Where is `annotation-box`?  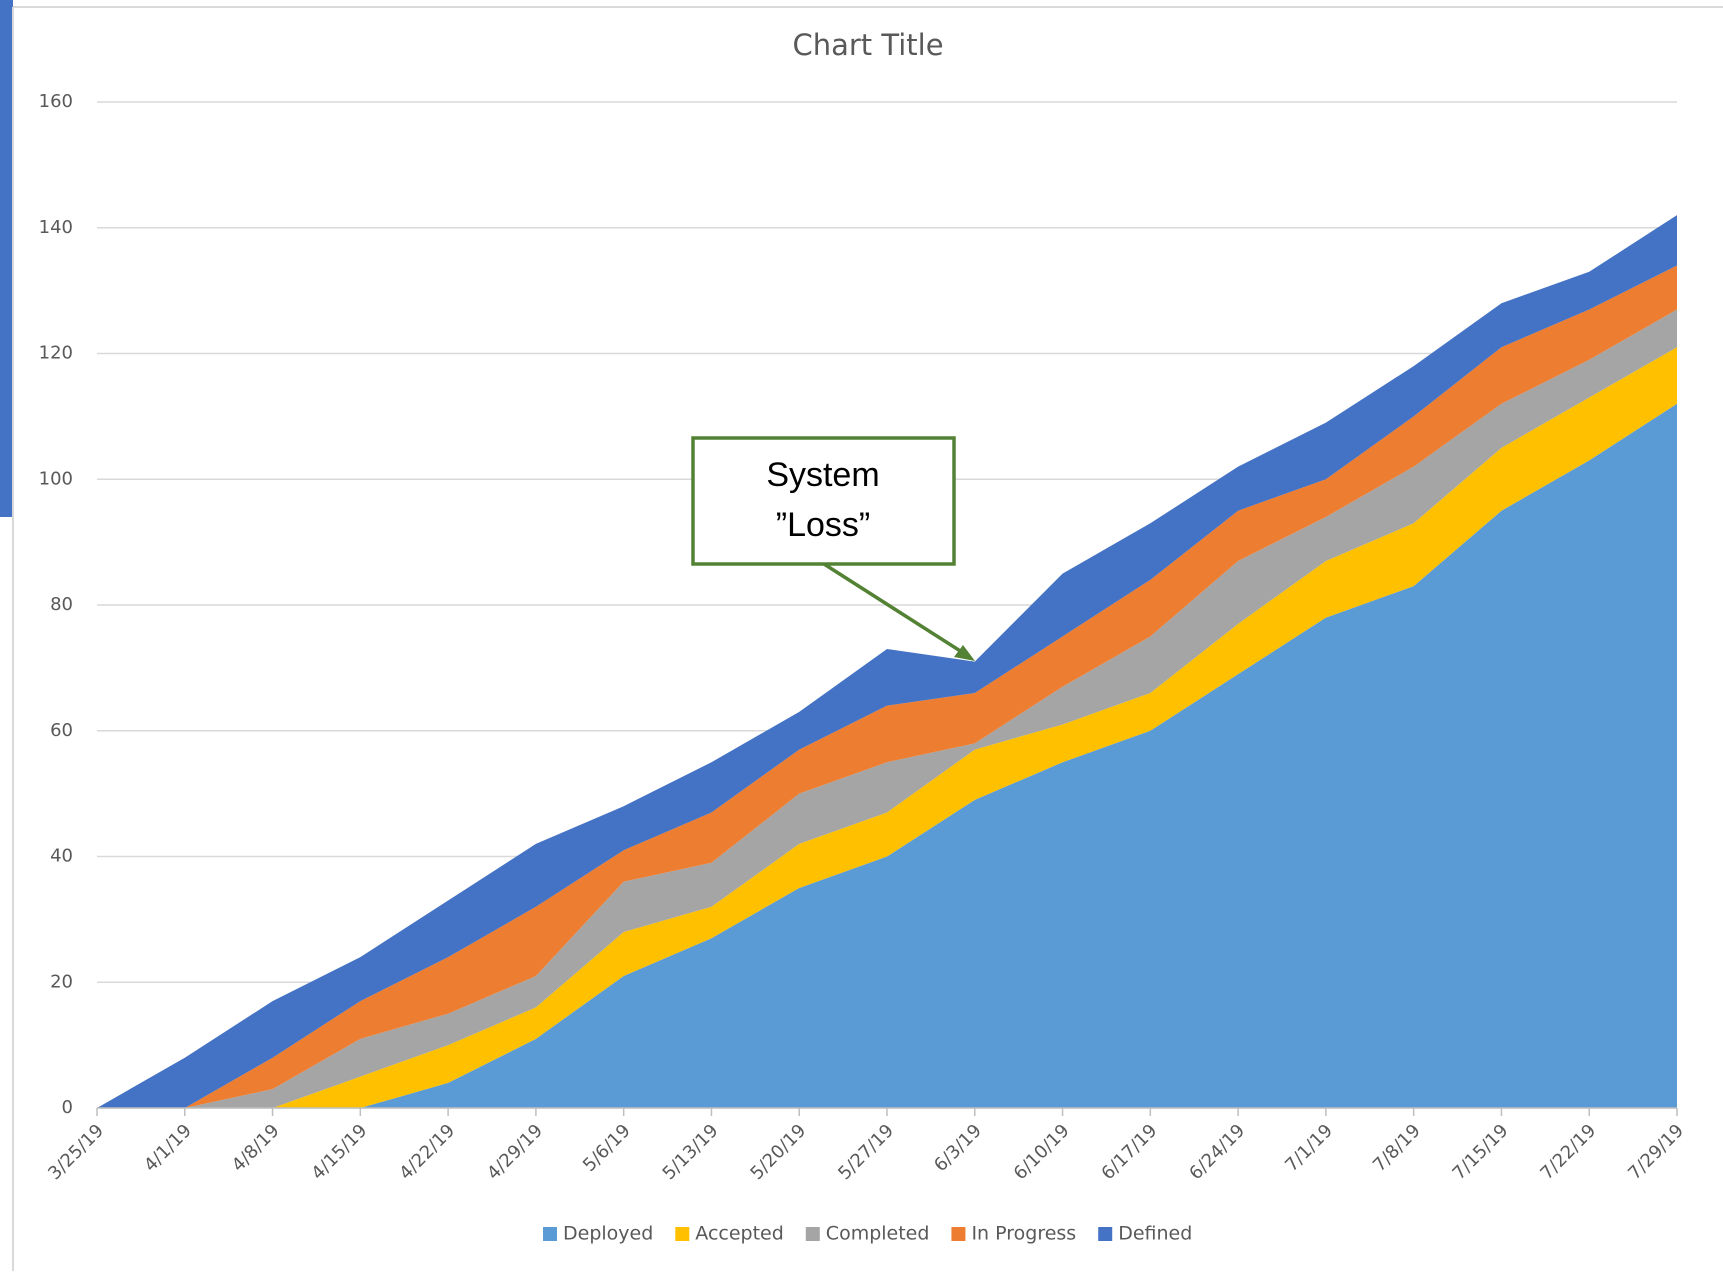 annotation-box is located at coordinates (823, 501).